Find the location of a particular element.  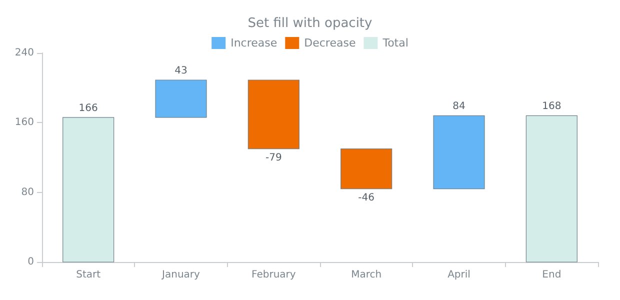

data-label: -46 is located at coordinates (366, 198).